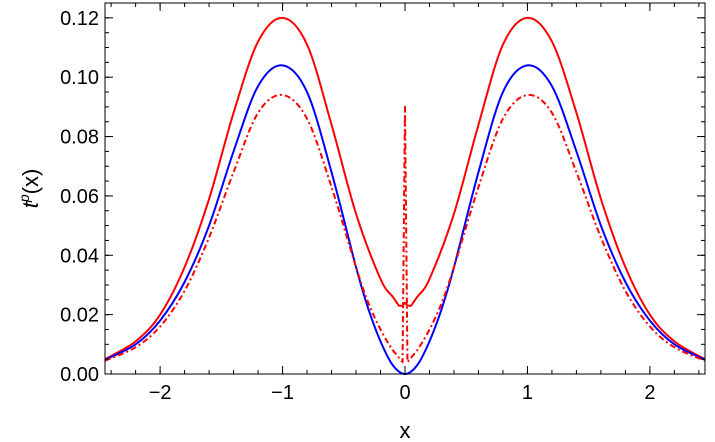 Image resolution: width=715 pixels, height=442 pixels. I want to click on x-tick-label: 2, so click(649, 393).